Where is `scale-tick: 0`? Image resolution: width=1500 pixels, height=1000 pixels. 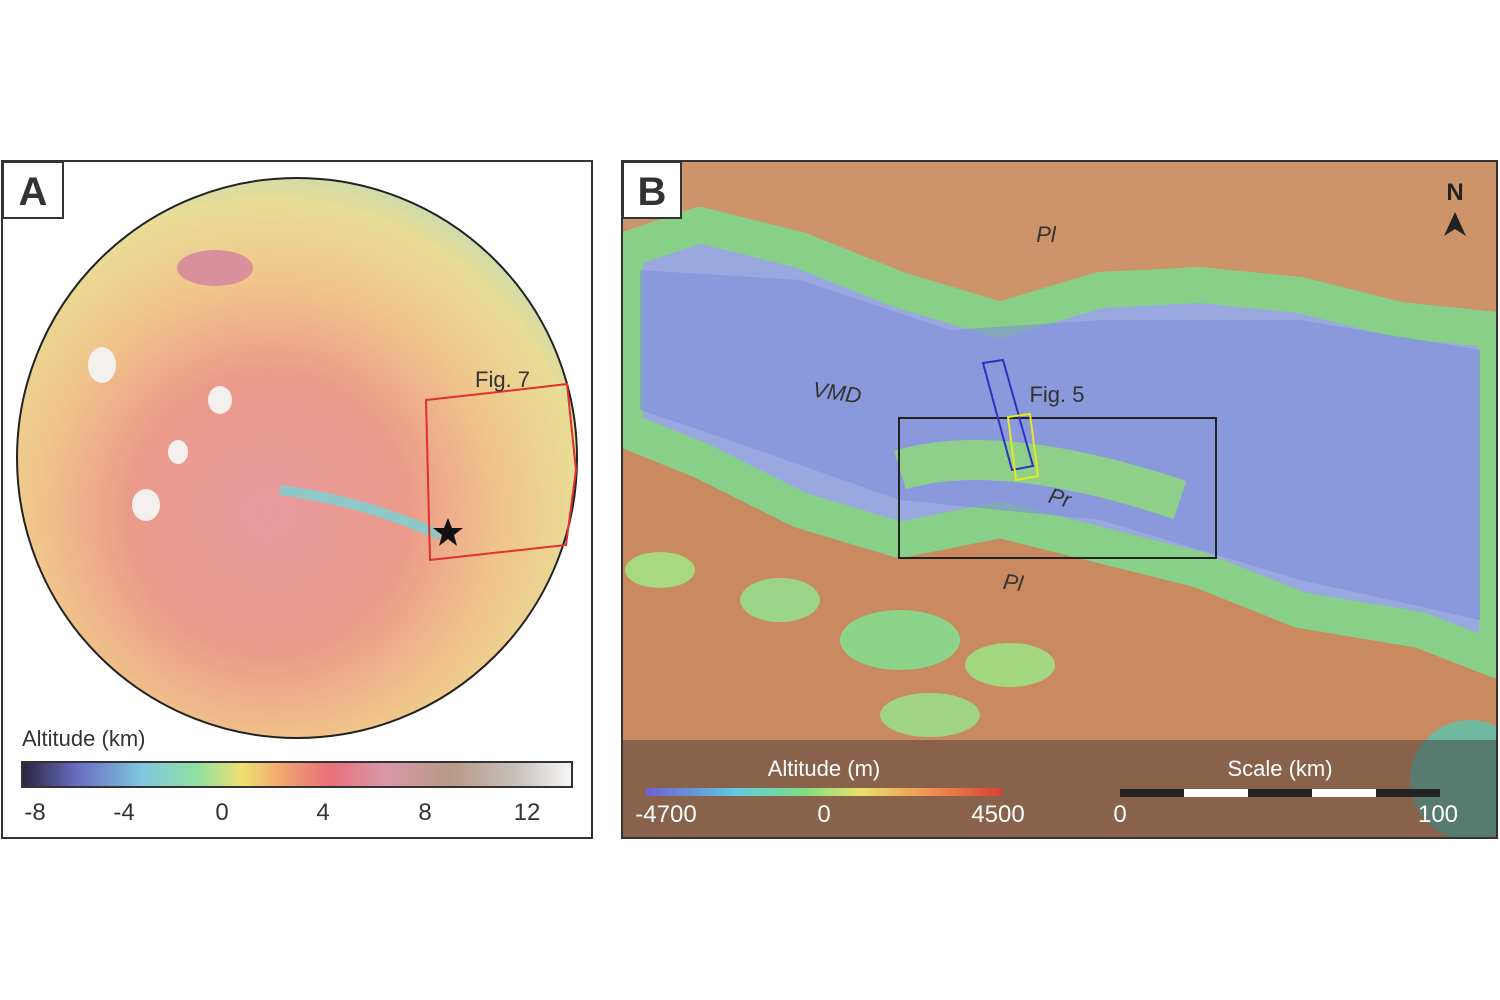 scale-tick: 0 is located at coordinates (1119, 814).